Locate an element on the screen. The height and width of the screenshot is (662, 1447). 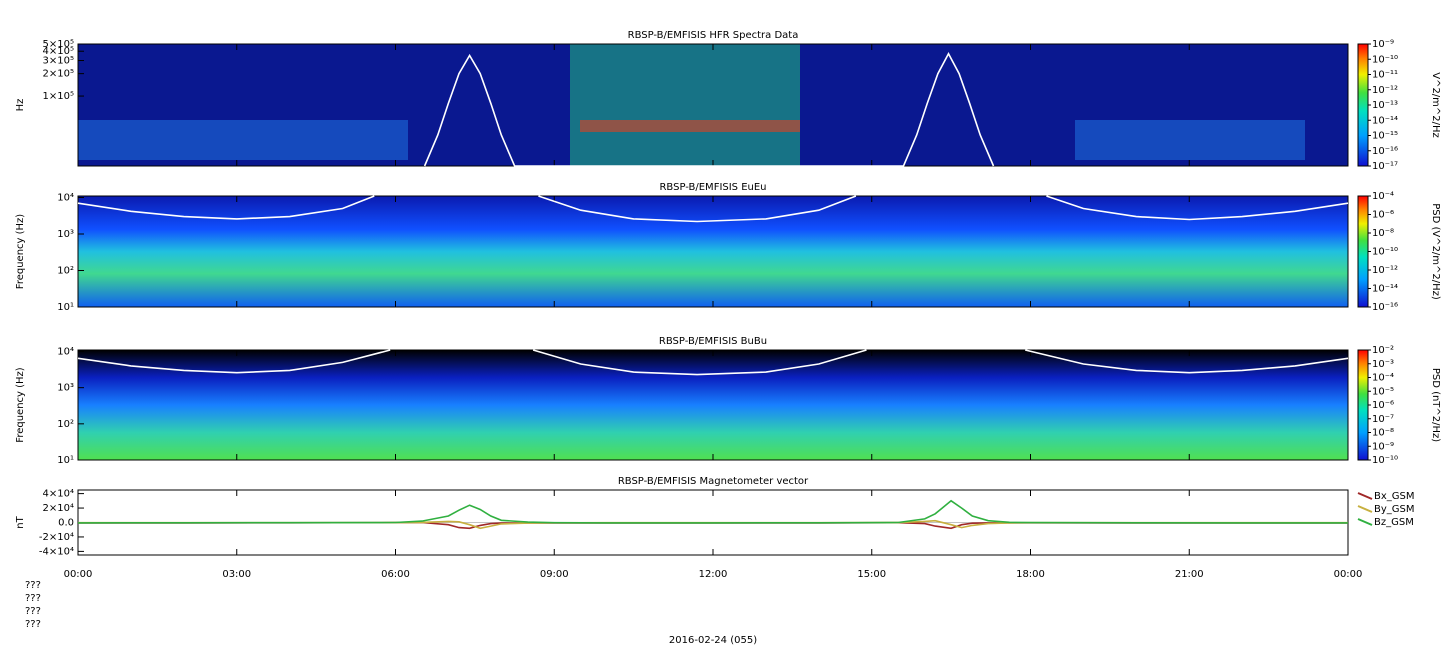
legend-label: By_GSM is located at coordinates (1394, 509).